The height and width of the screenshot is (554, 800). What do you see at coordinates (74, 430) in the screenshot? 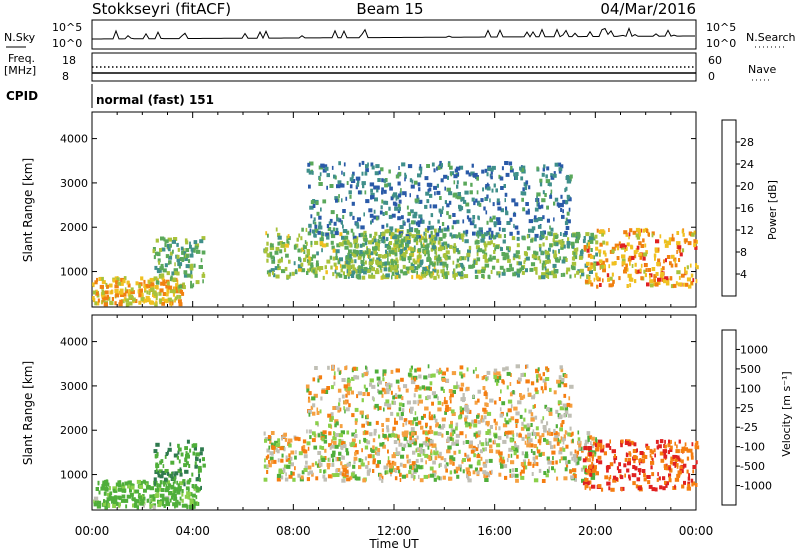
I see `y-tick-label: 2000` at bounding box center [74, 430].